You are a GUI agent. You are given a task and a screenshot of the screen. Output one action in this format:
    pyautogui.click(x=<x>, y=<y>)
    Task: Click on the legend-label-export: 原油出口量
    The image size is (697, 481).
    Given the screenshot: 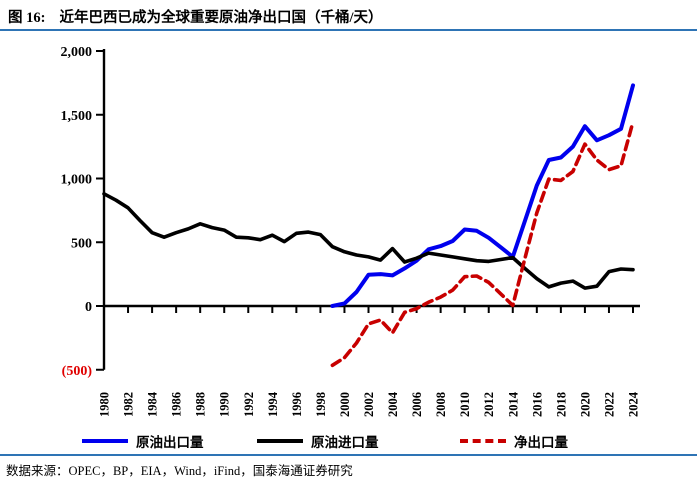 What is the action you would take?
    pyautogui.click(x=170, y=442)
    